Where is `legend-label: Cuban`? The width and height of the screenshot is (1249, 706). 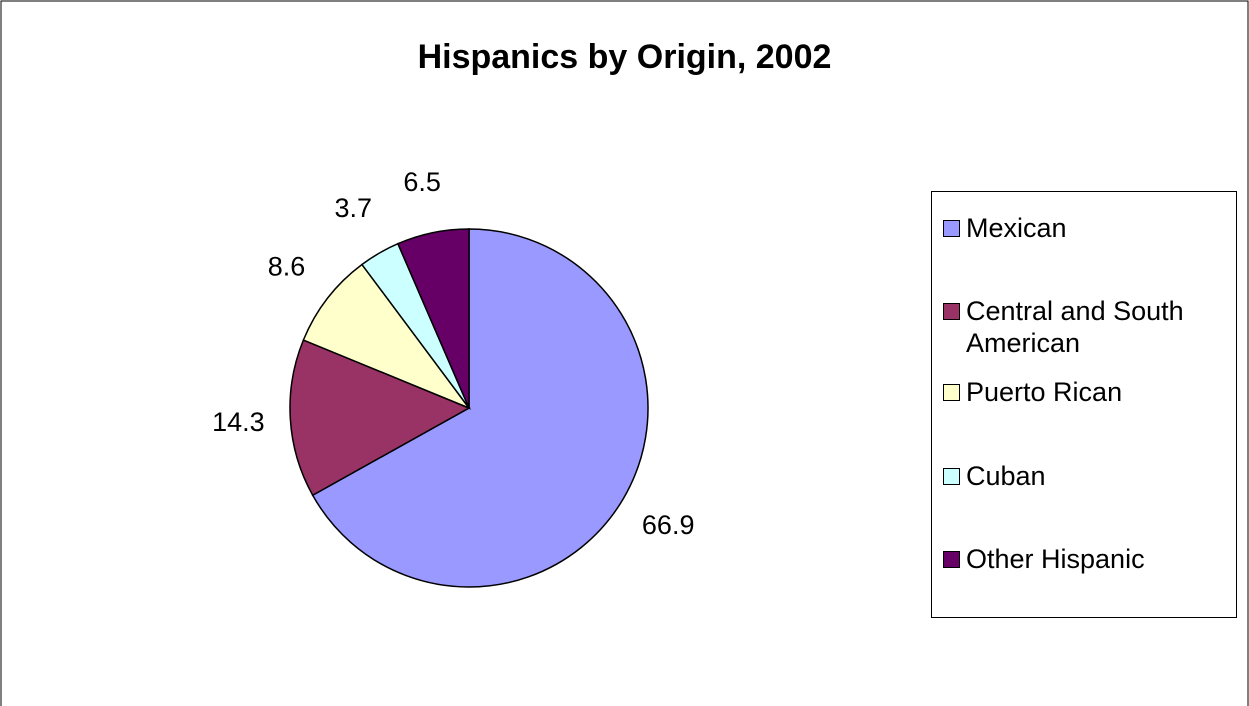
legend-label: Cuban is located at coordinates (1006, 476).